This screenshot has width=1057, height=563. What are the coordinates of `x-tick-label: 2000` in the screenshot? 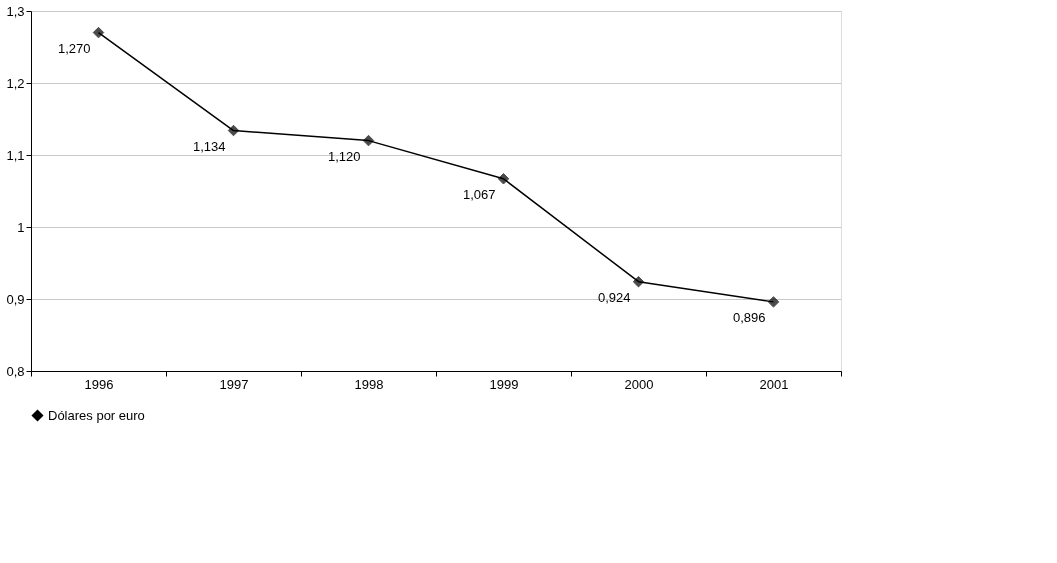 It's located at (639, 384).